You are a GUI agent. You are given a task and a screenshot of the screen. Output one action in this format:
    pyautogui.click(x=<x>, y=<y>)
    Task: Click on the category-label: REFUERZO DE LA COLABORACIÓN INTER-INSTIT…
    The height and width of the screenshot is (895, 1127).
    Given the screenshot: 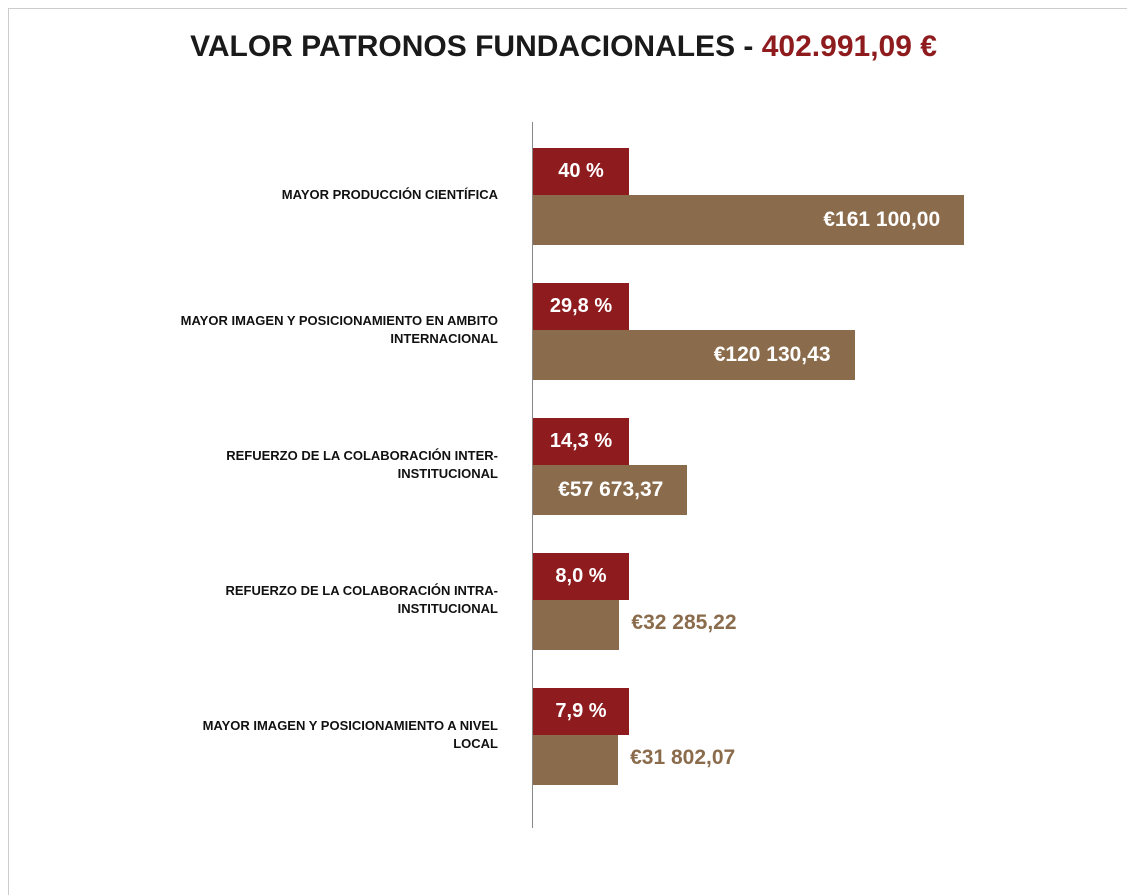 What is the action you would take?
    pyautogui.click(x=362, y=464)
    